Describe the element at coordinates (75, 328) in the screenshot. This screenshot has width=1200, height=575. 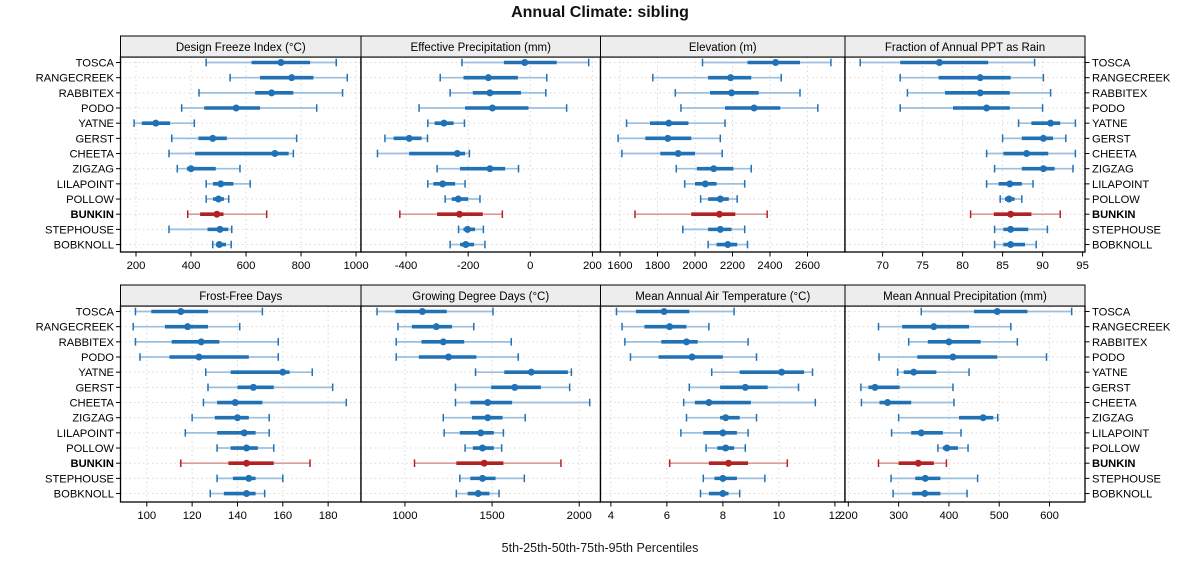
I see `station-label-left-rangecreek: RANGECREEK` at that location.